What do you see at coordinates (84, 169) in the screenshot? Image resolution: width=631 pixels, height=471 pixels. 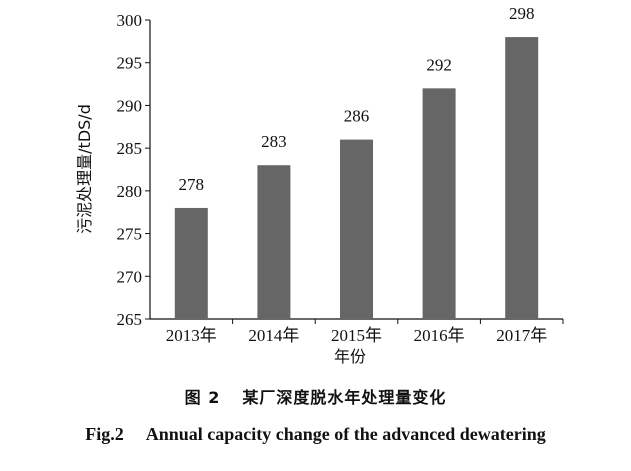 I see `y-axis-title: 污泥处理量/tDS/d` at bounding box center [84, 169].